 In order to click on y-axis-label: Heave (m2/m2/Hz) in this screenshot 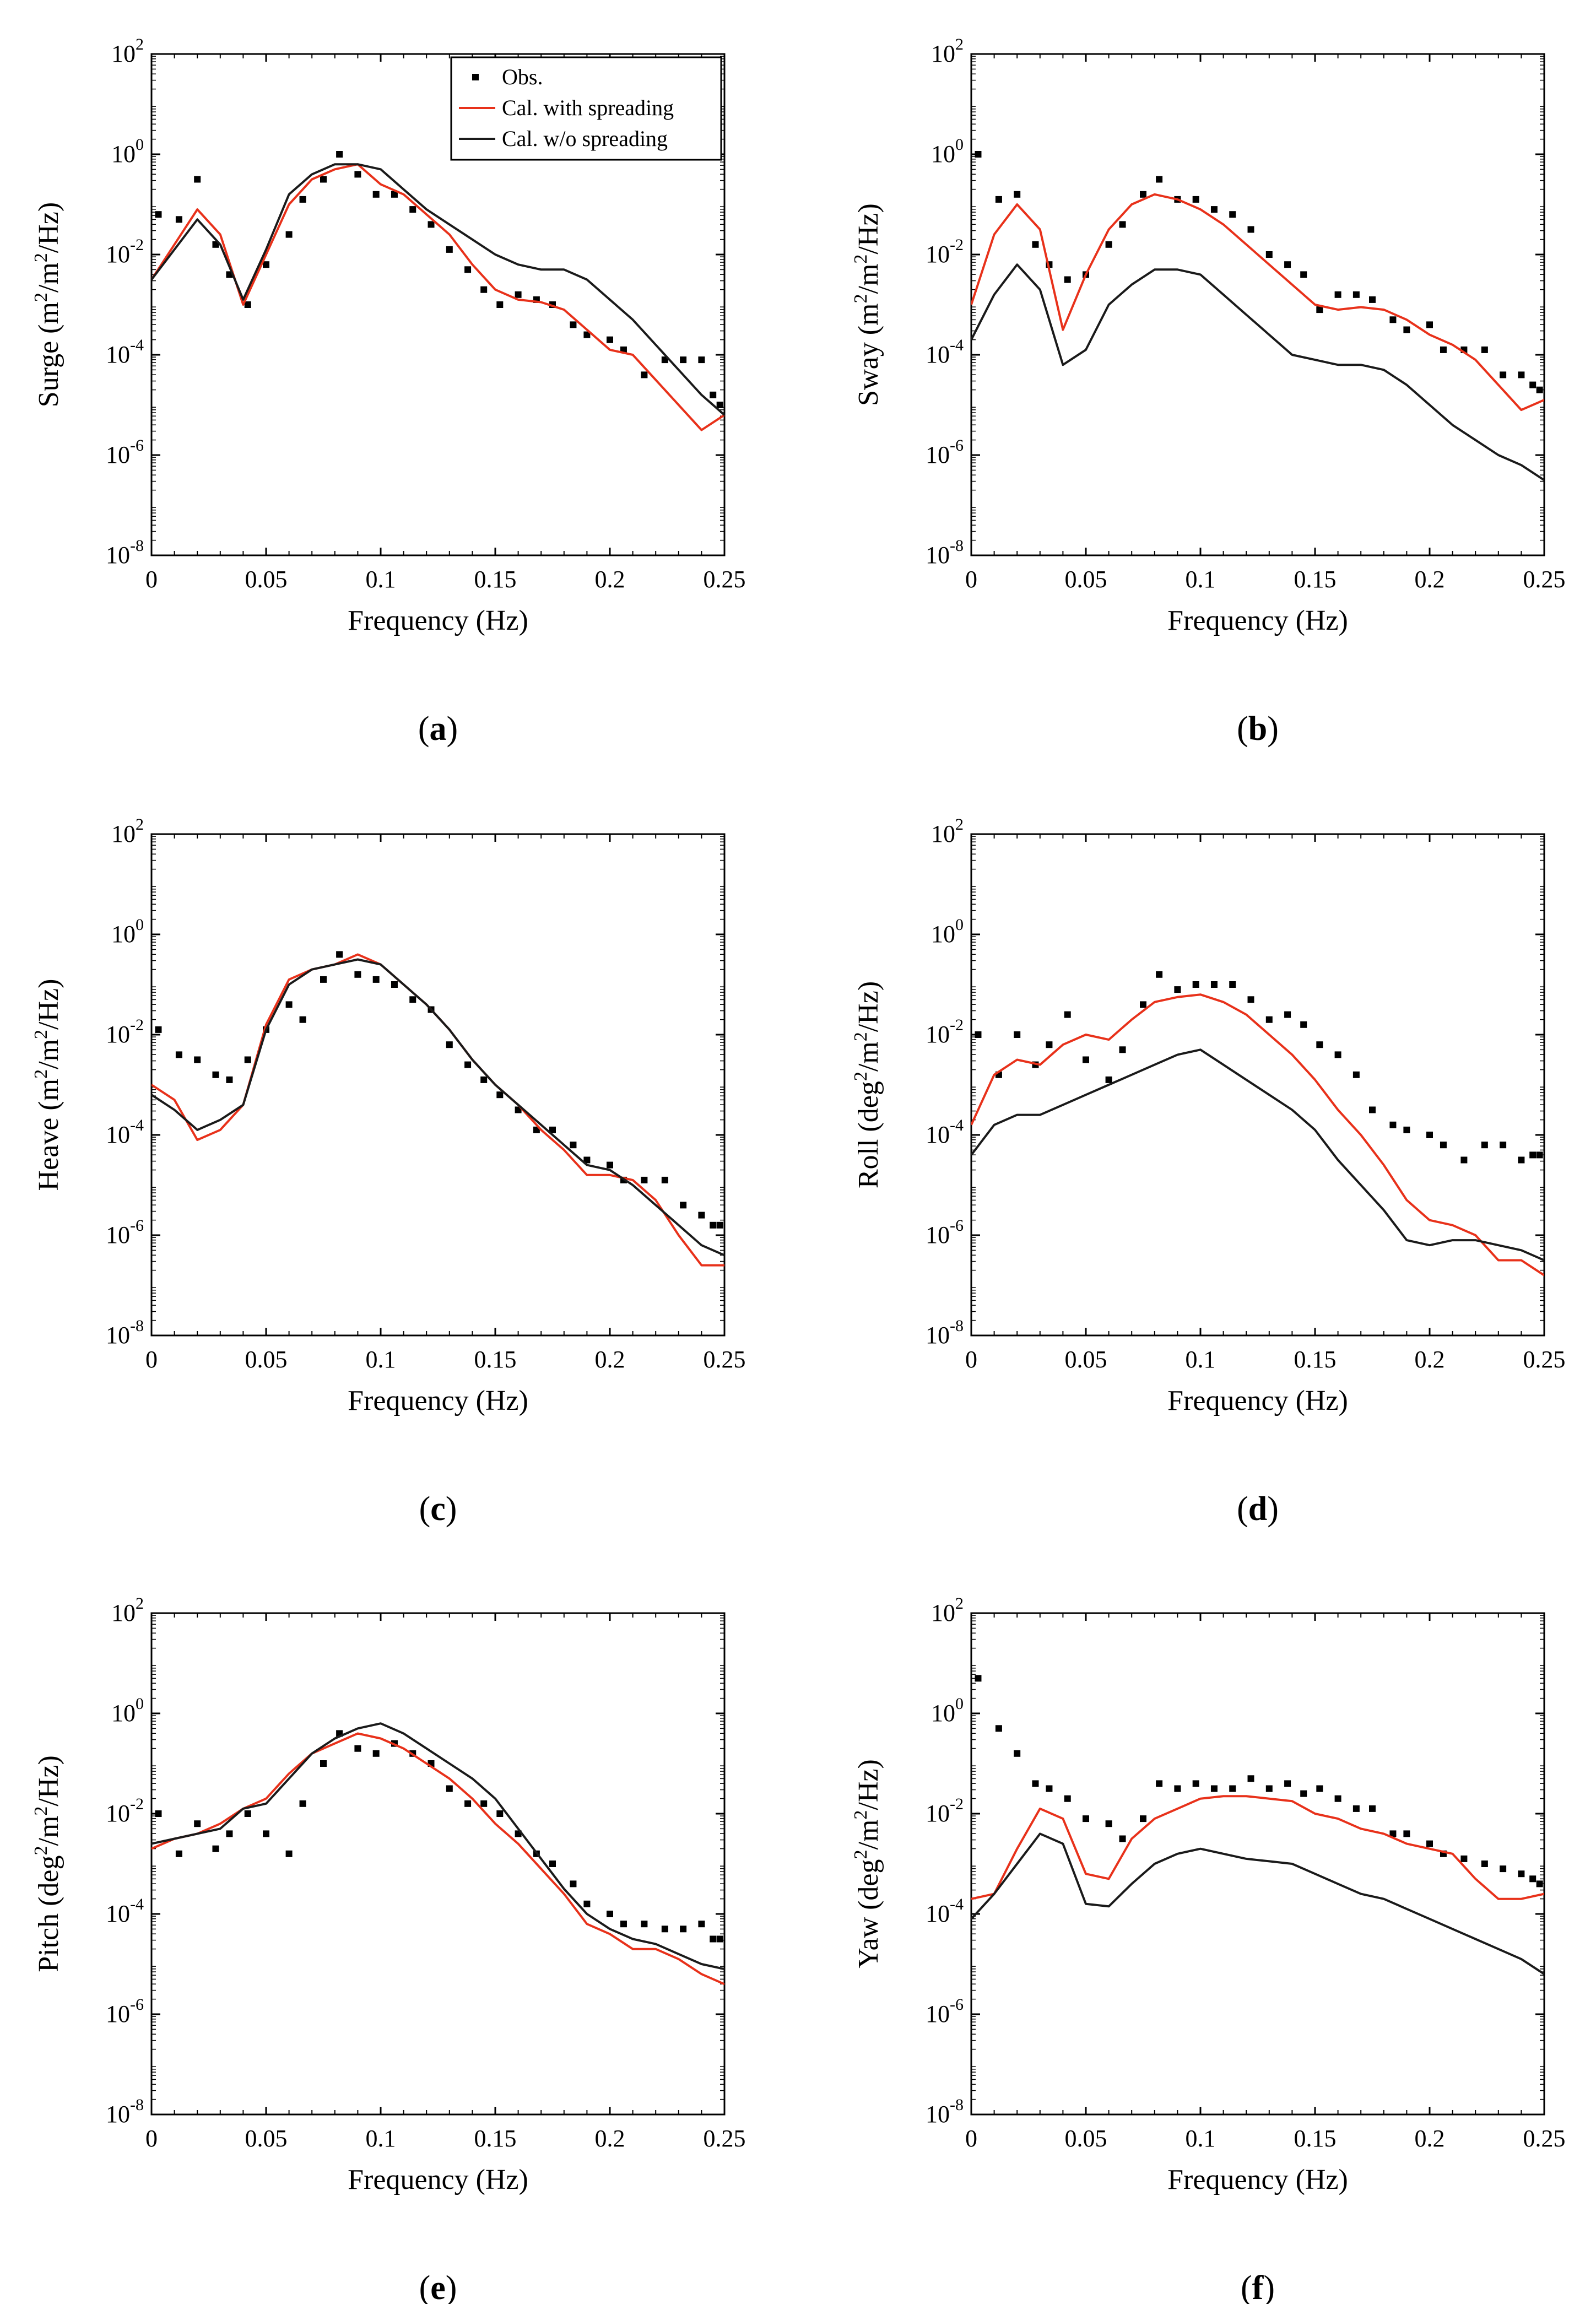, I will do `click(47, 1085)`.